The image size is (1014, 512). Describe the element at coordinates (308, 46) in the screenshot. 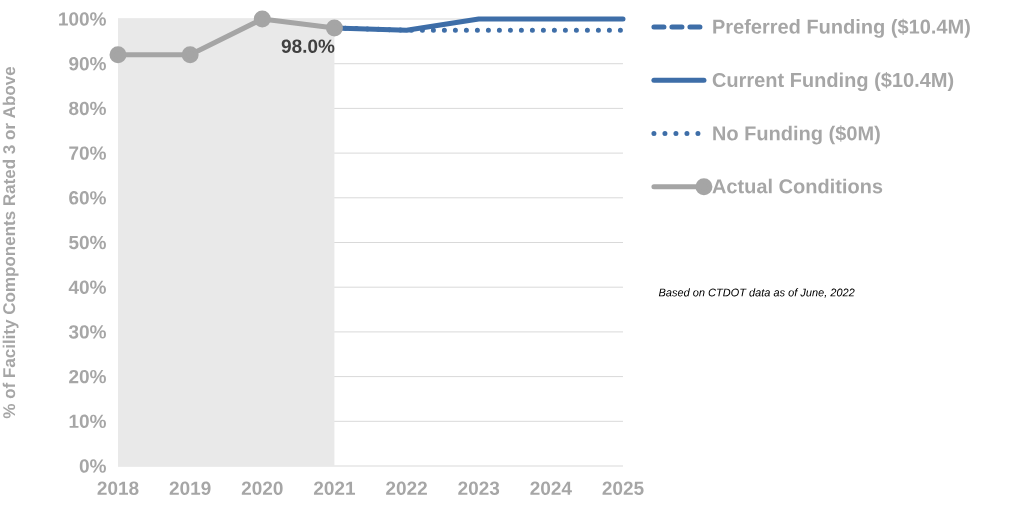

I see `data-label: 98.0%` at that location.